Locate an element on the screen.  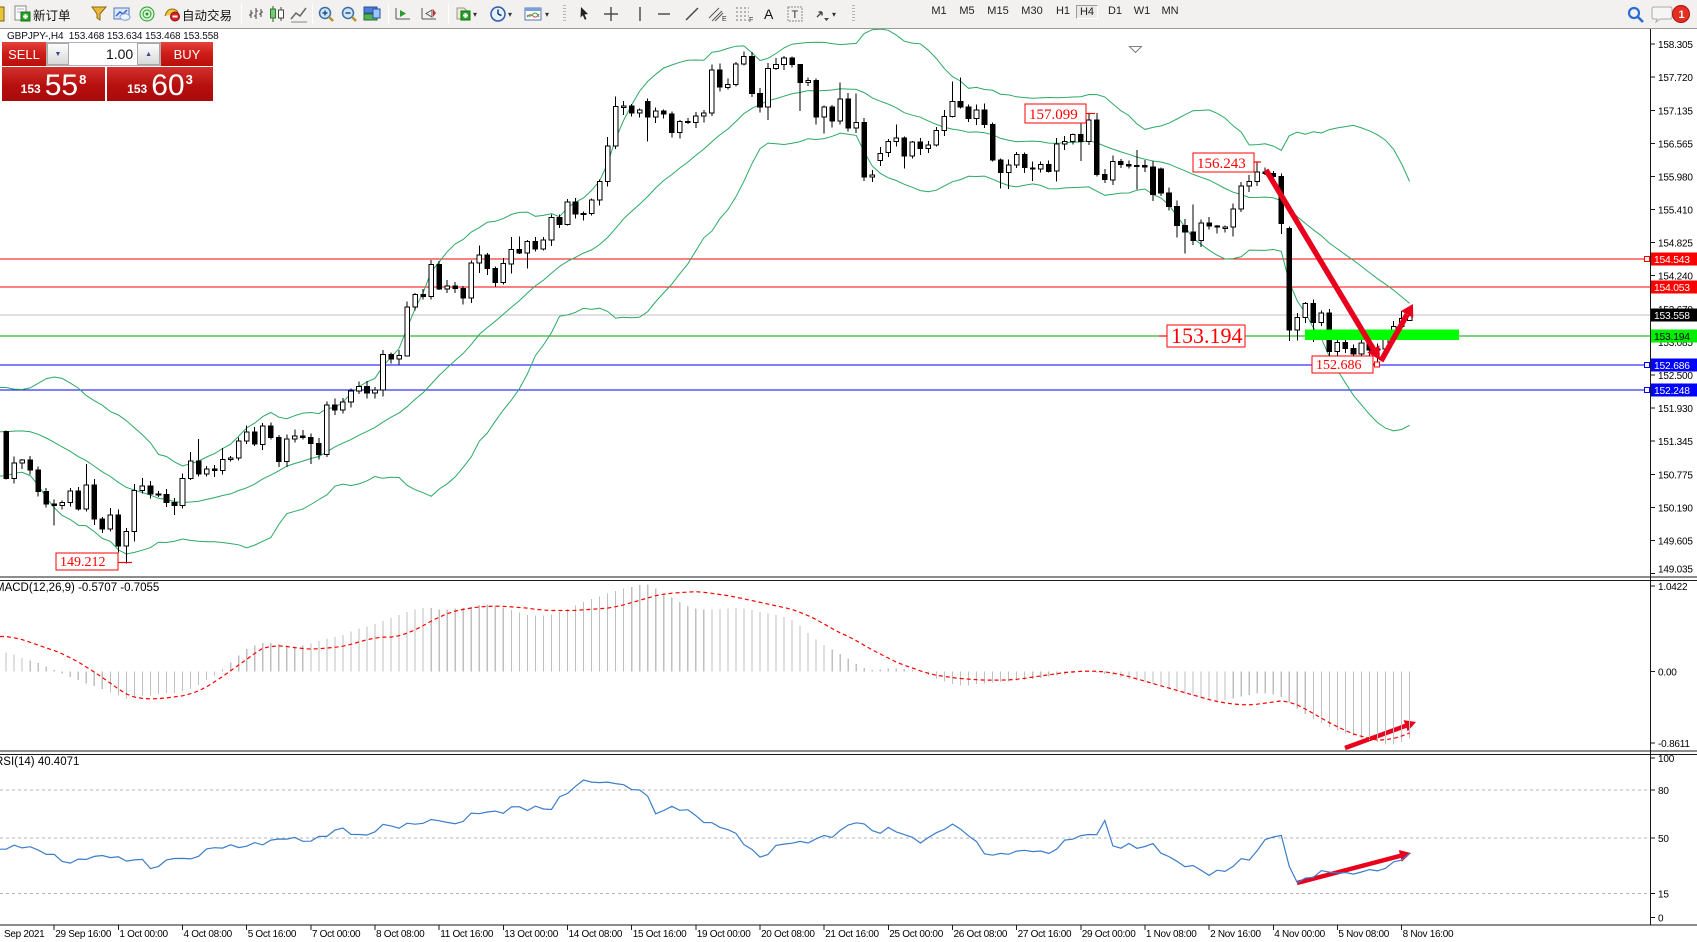
svg-text: 29 Sep 16:00 is located at coordinates (83, 934).